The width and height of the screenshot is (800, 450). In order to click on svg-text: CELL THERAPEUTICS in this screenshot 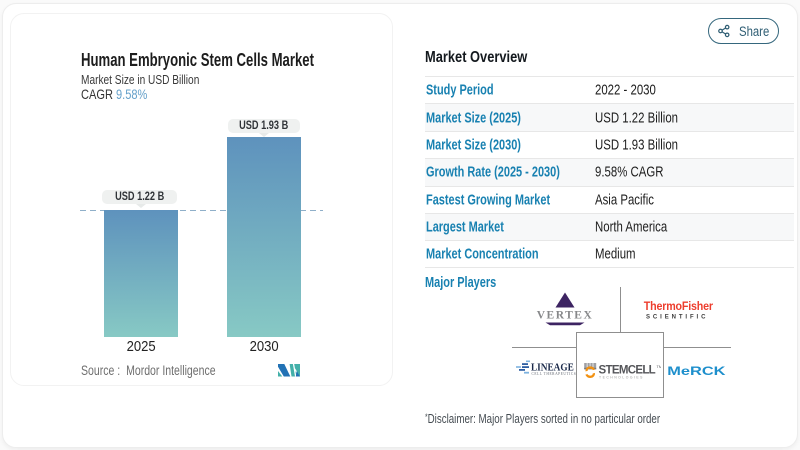, I will do `click(554, 374)`.